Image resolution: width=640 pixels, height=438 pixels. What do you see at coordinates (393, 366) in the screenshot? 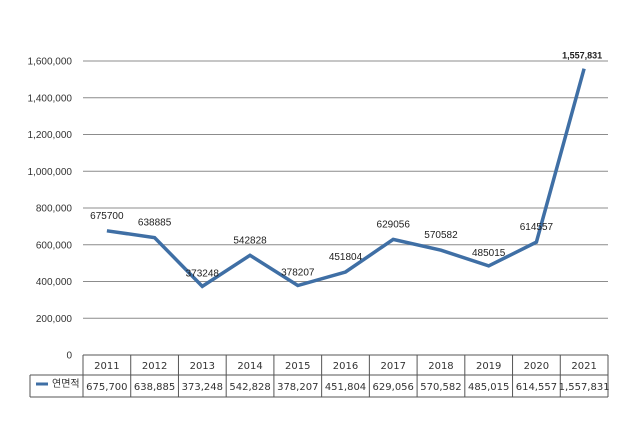
I see `x-category-label: 2017` at bounding box center [393, 366].